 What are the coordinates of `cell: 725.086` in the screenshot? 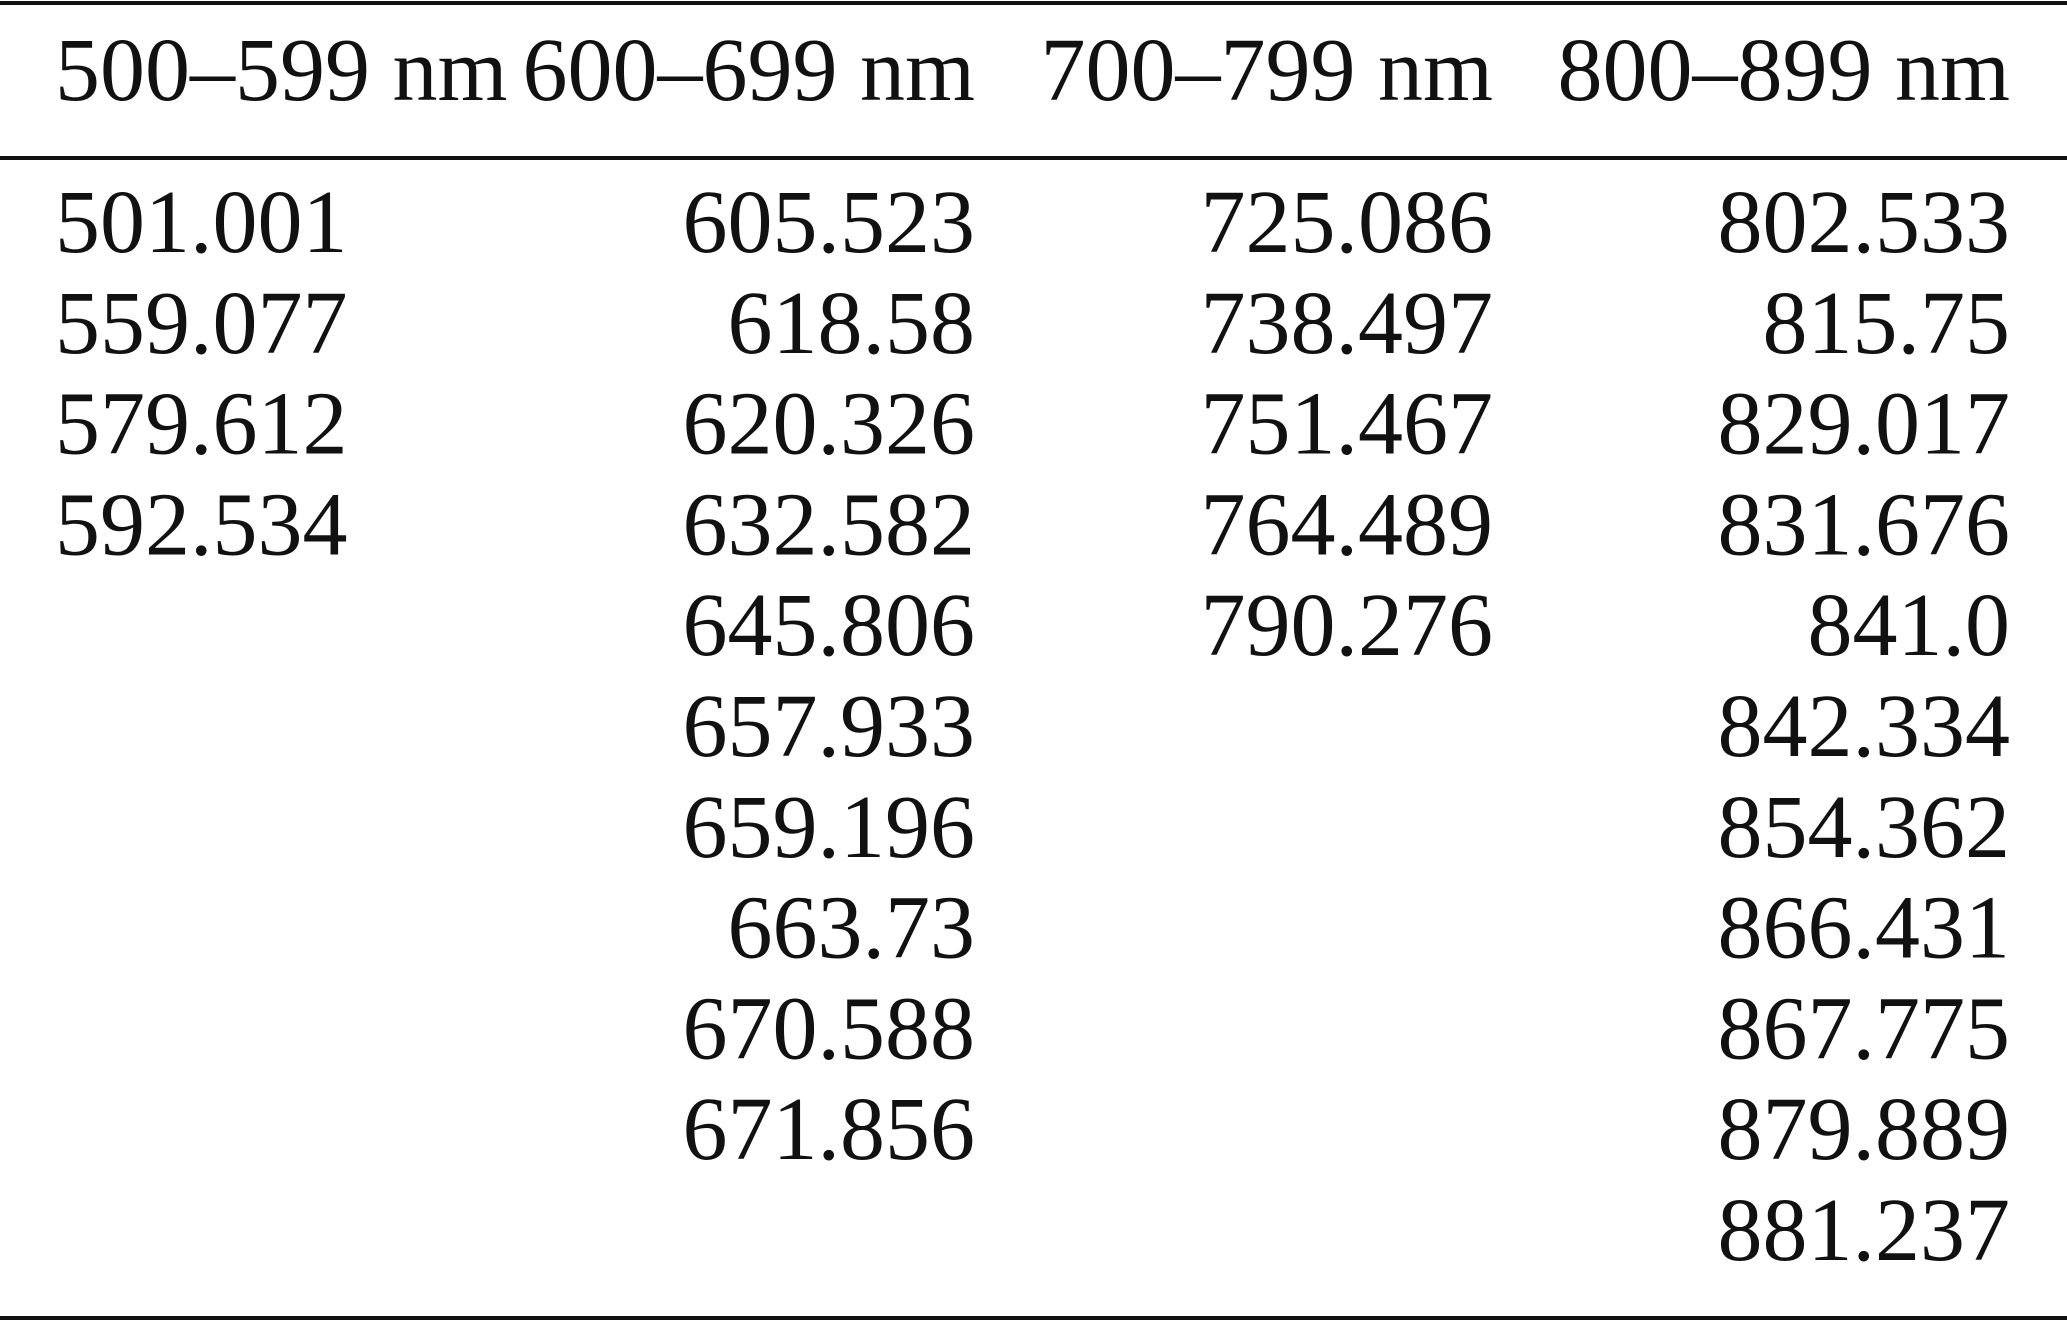 It's located at (1347, 222).